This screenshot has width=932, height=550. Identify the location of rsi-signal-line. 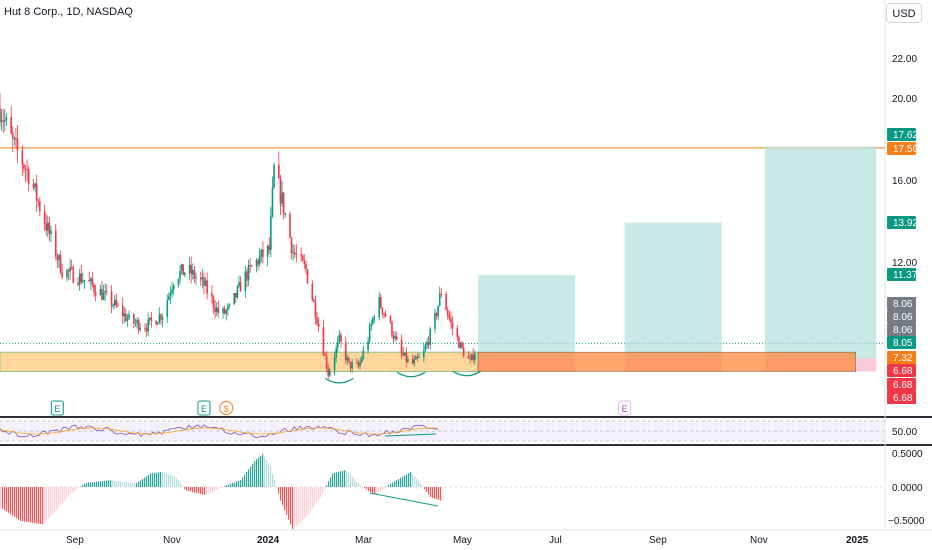
(219, 431).